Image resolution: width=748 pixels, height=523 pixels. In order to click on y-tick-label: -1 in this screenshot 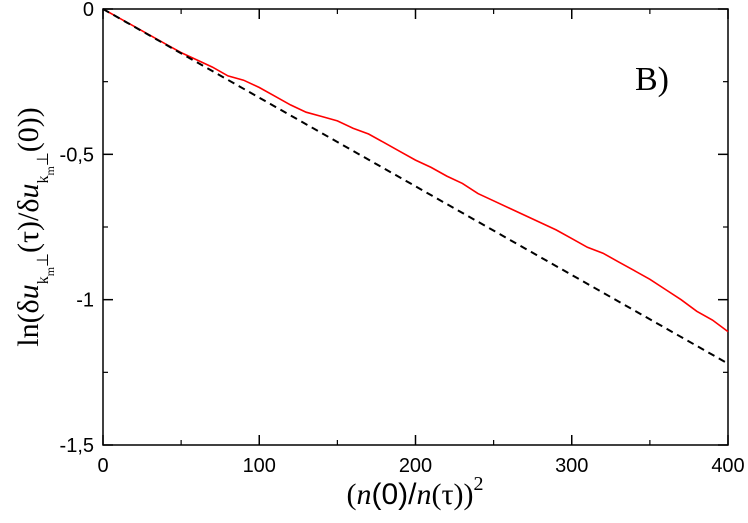, I will do `click(85, 301)`.